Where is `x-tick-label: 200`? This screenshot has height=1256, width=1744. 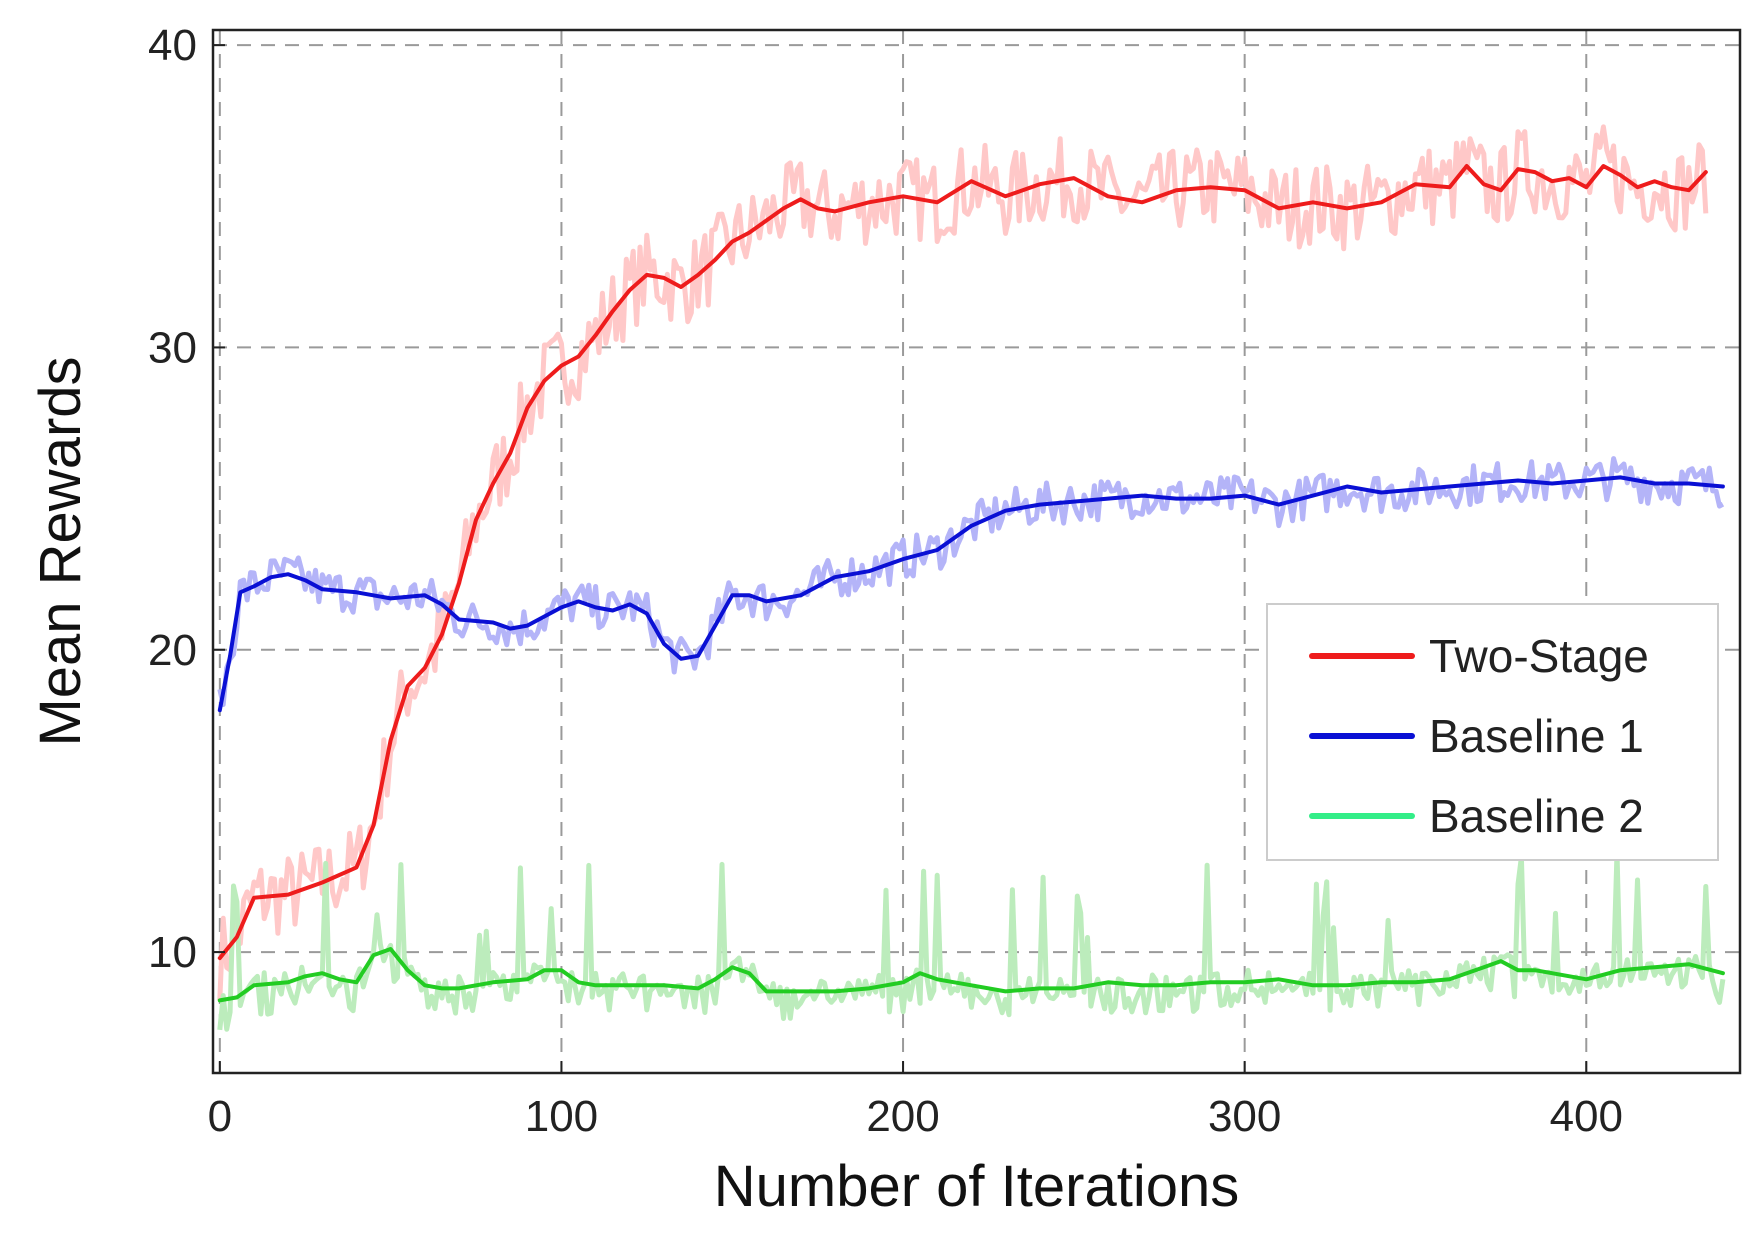 x-tick-label: 200 is located at coordinates (902, 1116).